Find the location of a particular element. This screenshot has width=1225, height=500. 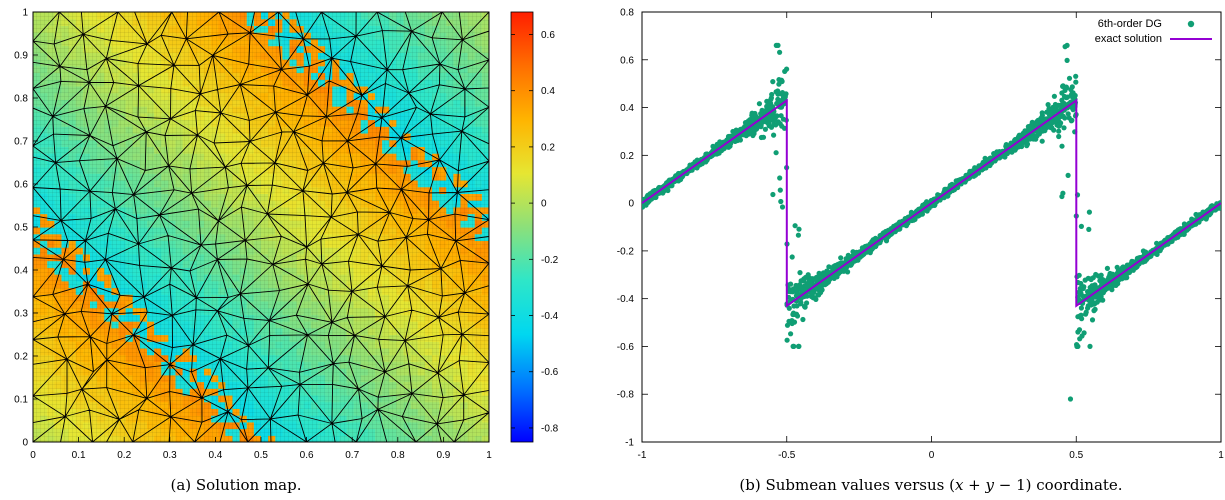

scatter-y-tick-label: -0.6 is located at coordinates (626, 347).